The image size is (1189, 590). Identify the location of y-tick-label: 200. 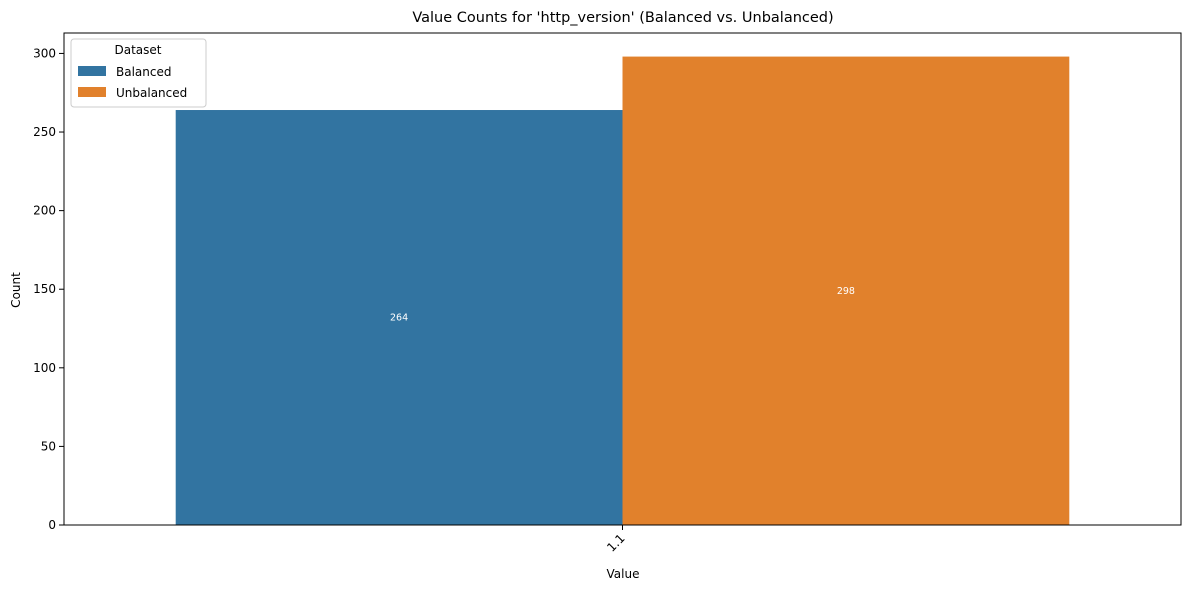
(44, 211).